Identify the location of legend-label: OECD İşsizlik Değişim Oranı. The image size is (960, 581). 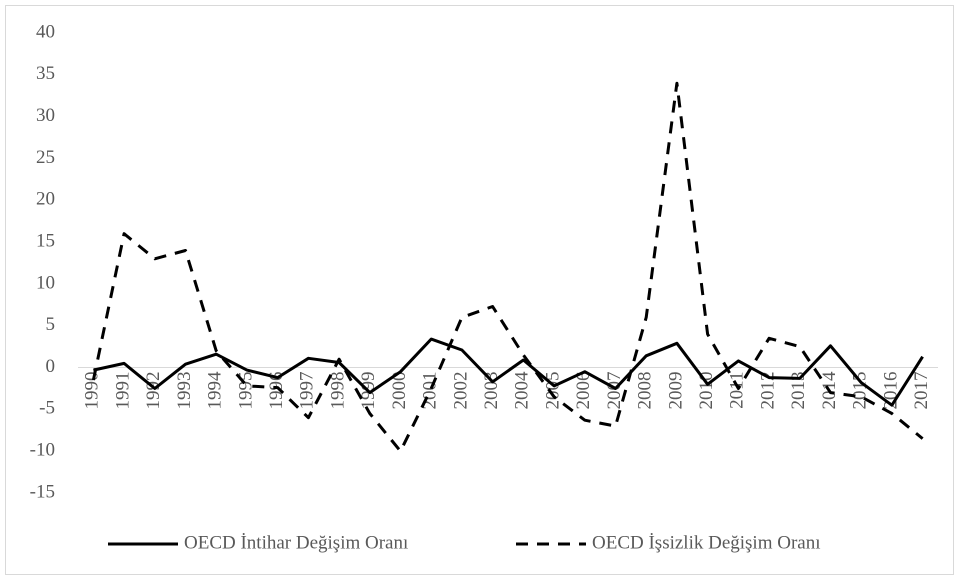
(706, 542).